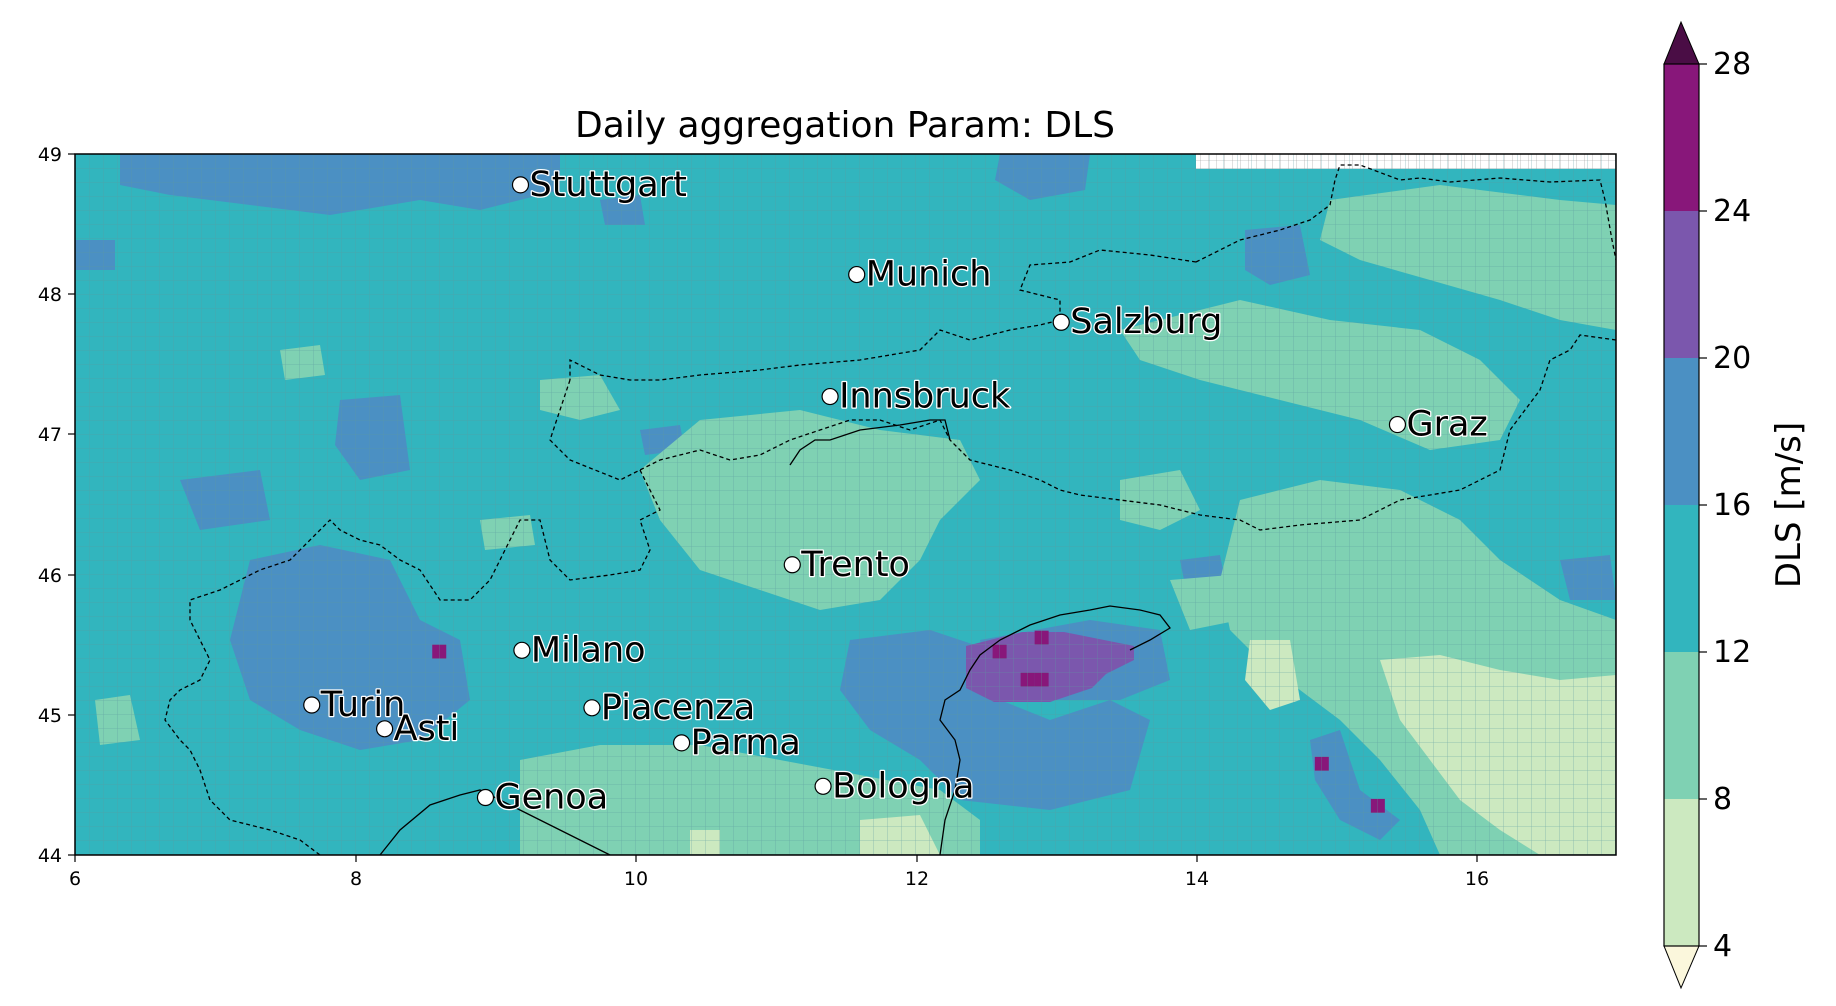  I want to click on y-axis: 44 45 46 47 48 49, so click(56, 505).